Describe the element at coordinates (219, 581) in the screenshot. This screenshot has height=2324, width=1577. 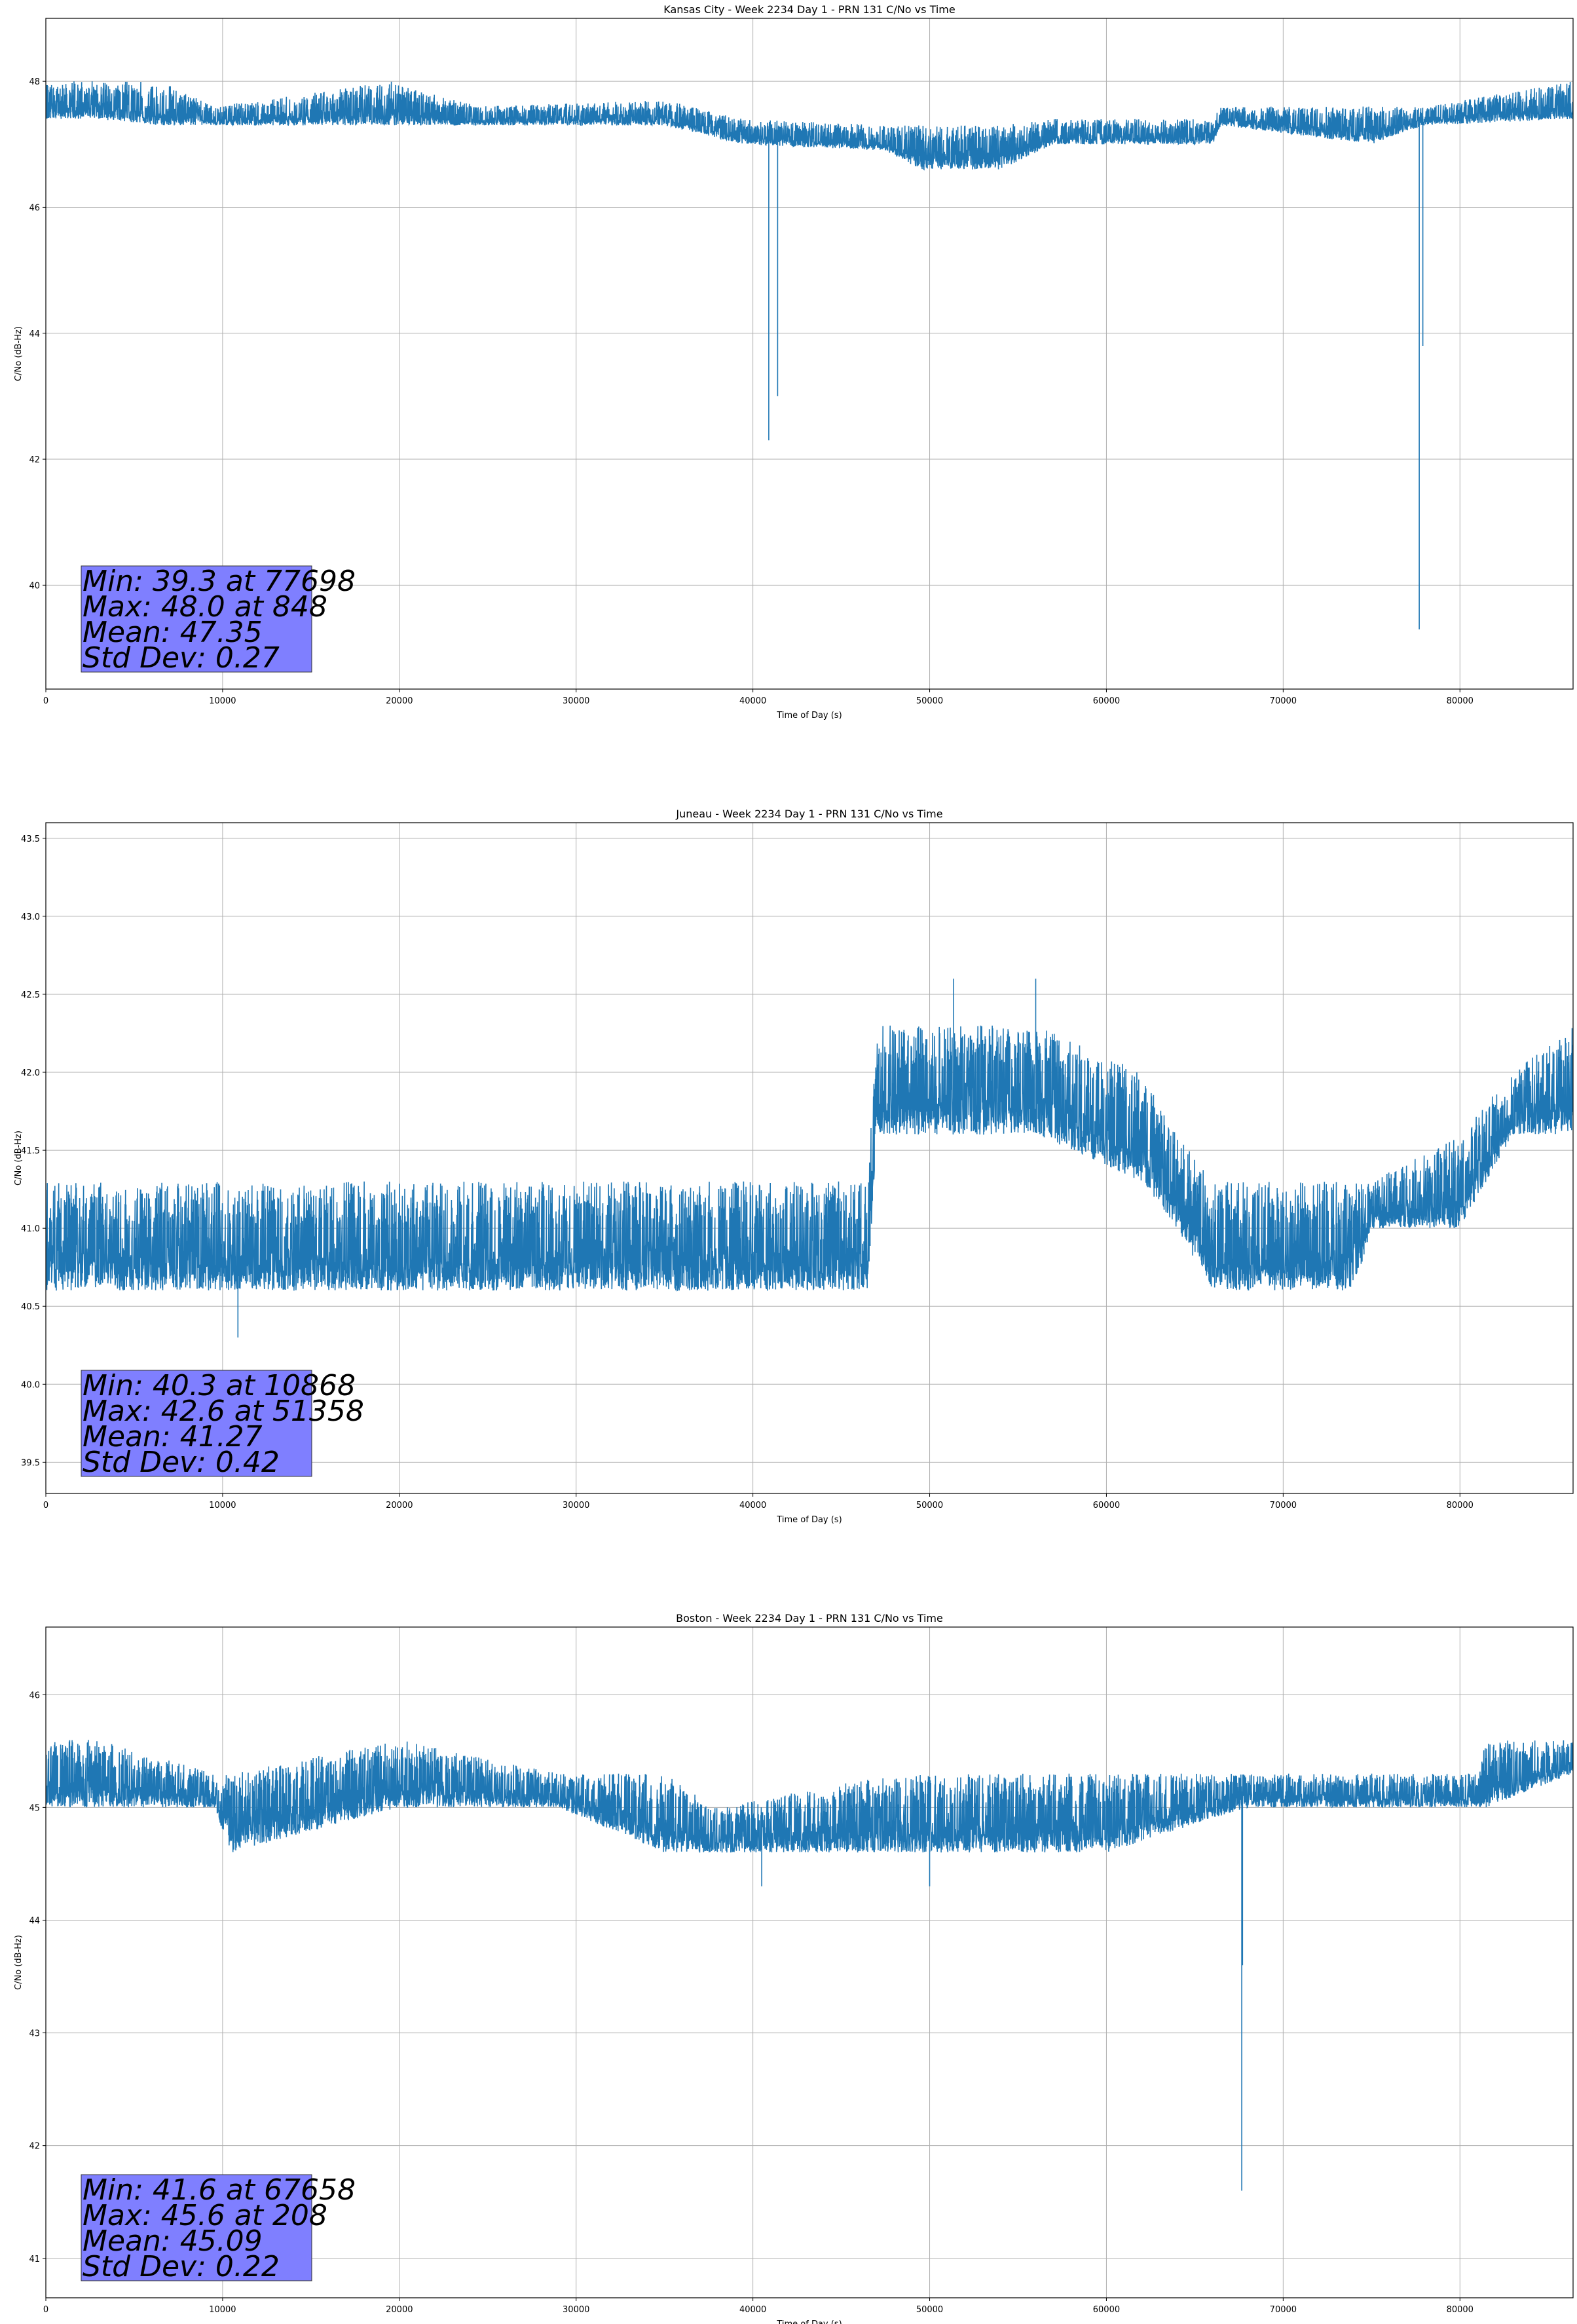
I see `stats-min: Min: 39.3 at 77698` at that location.